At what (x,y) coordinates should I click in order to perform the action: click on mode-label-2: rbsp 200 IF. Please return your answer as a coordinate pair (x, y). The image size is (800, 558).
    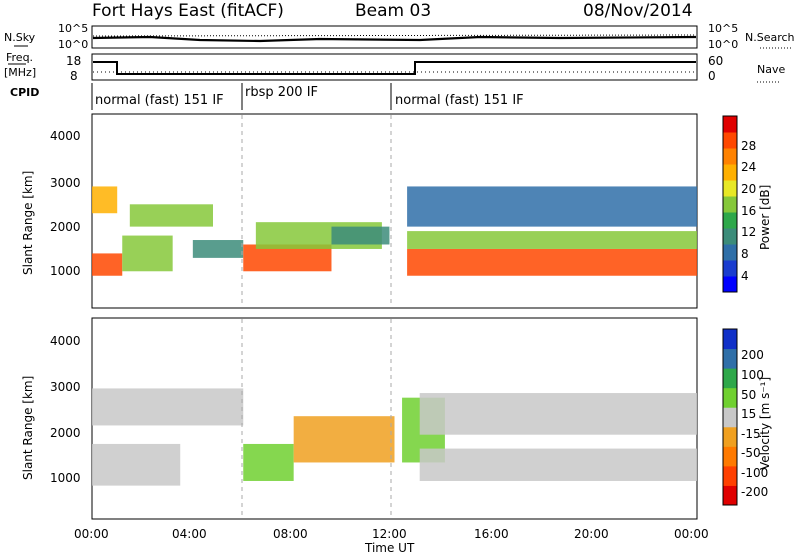
    Looking at the image, I should click on (281, 92).